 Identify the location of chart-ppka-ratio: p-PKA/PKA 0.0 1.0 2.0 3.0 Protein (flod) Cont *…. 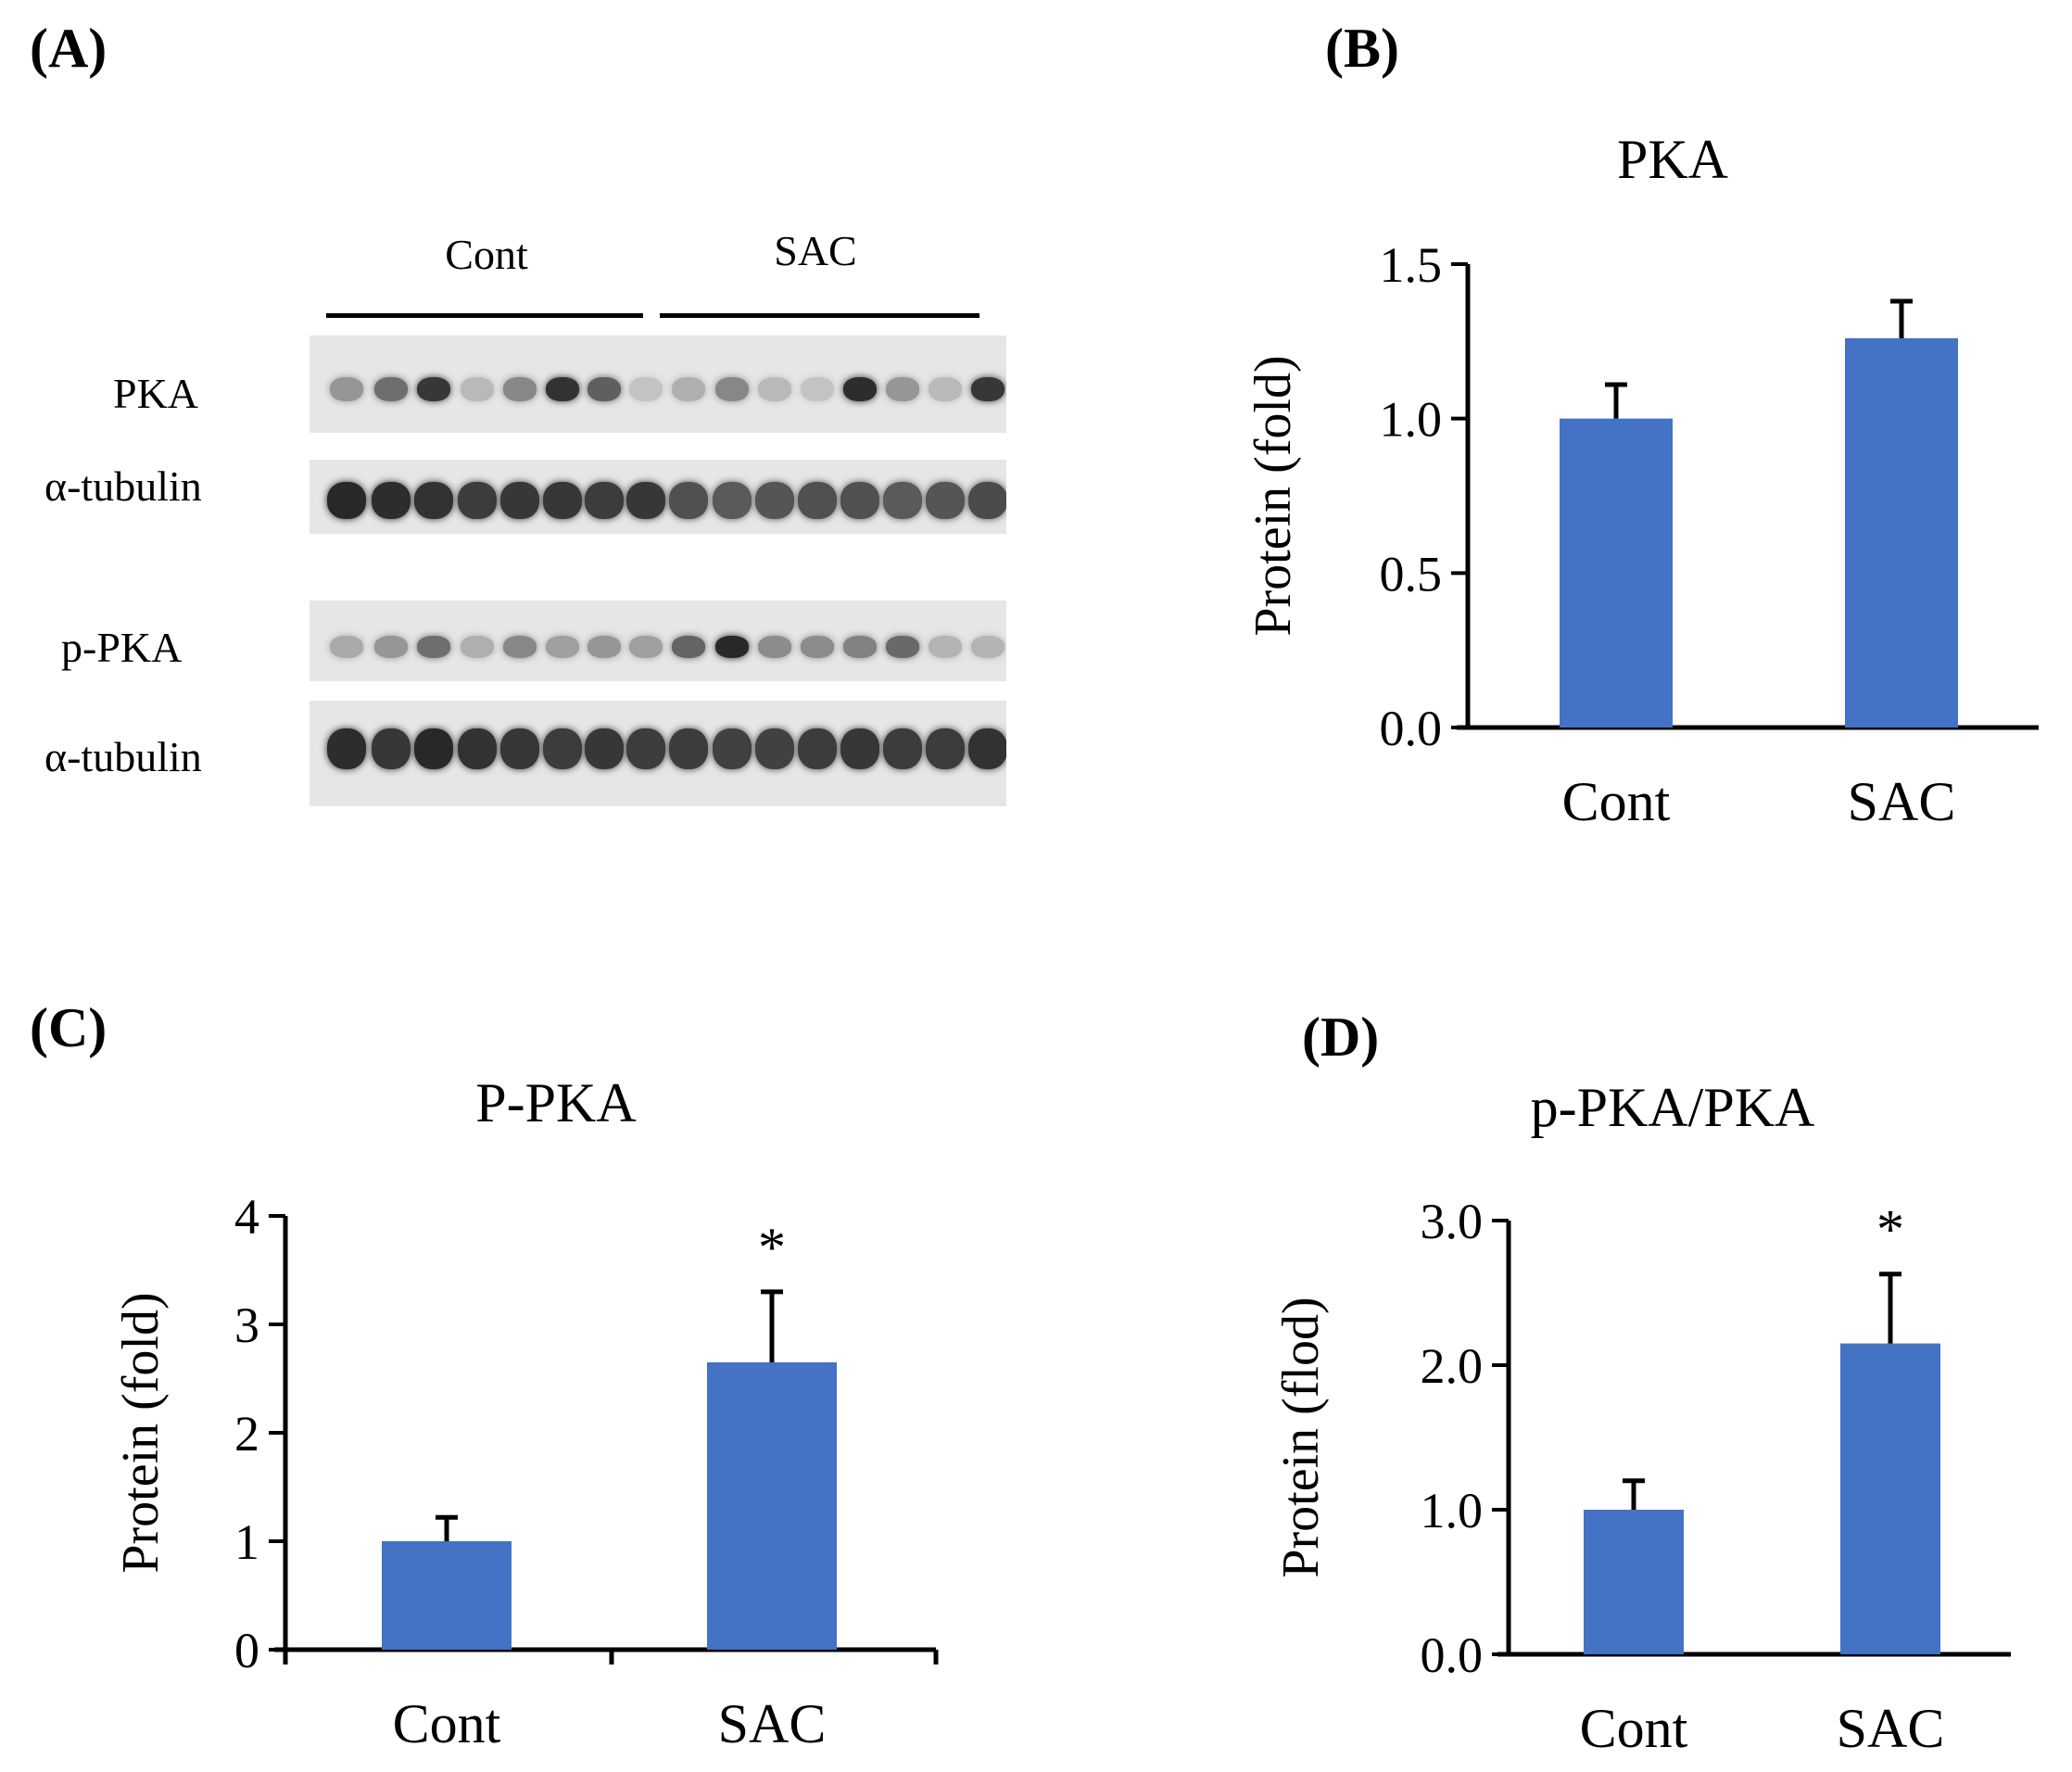
(1641, 1419).